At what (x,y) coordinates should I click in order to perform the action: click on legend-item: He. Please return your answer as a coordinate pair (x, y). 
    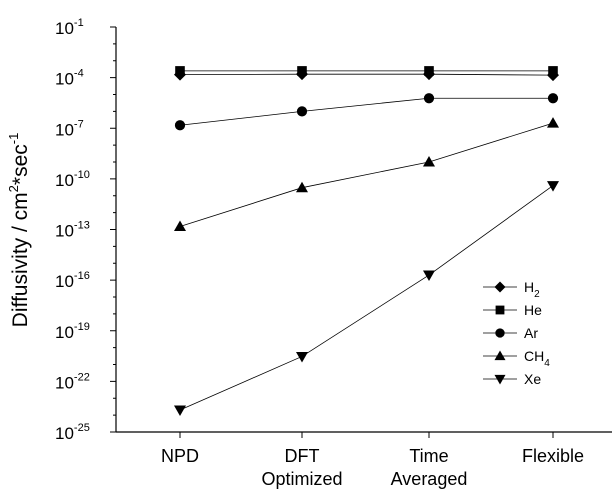
    Looking at the image, I should click on (512, 310).